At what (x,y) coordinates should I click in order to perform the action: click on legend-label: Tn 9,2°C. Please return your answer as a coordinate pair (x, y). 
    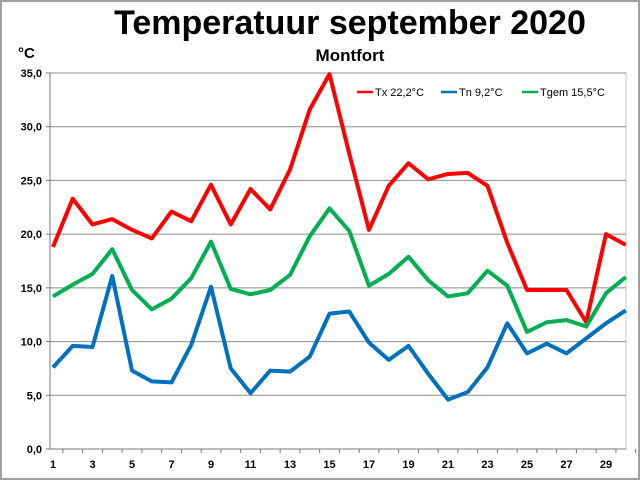
    Looking at the image, I should click on (481, 93).